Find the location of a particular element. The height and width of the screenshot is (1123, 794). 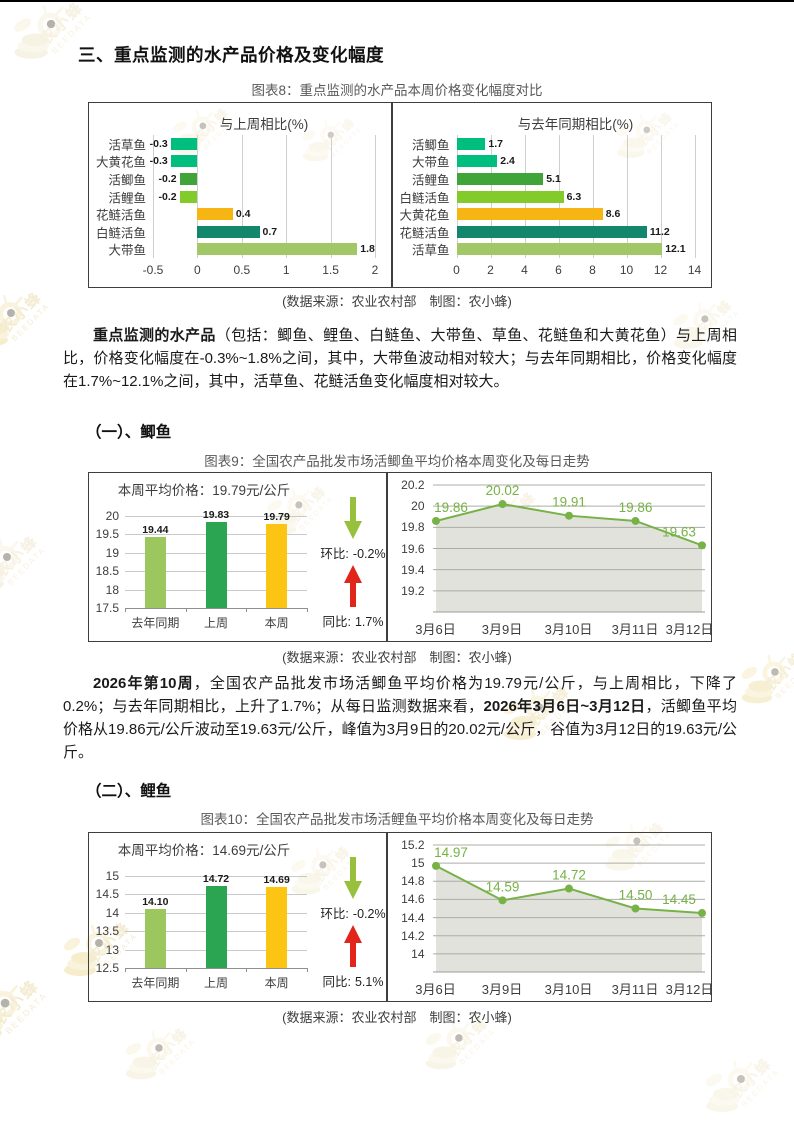

y-tick-label: 12.5 is located at coordinates (107, 968).